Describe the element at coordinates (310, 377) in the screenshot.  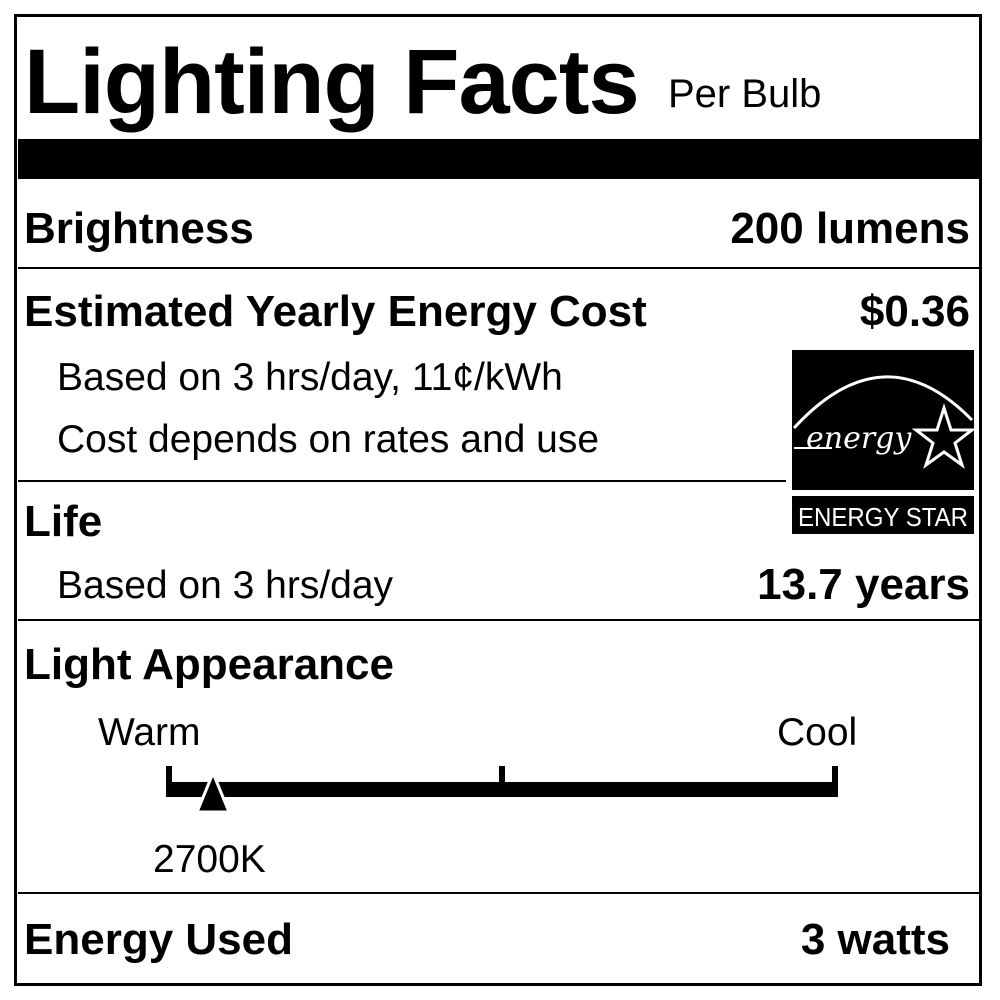
I see `energy-cost-note: Based on 3 hrs/day, 11¢/kWh` at that location.